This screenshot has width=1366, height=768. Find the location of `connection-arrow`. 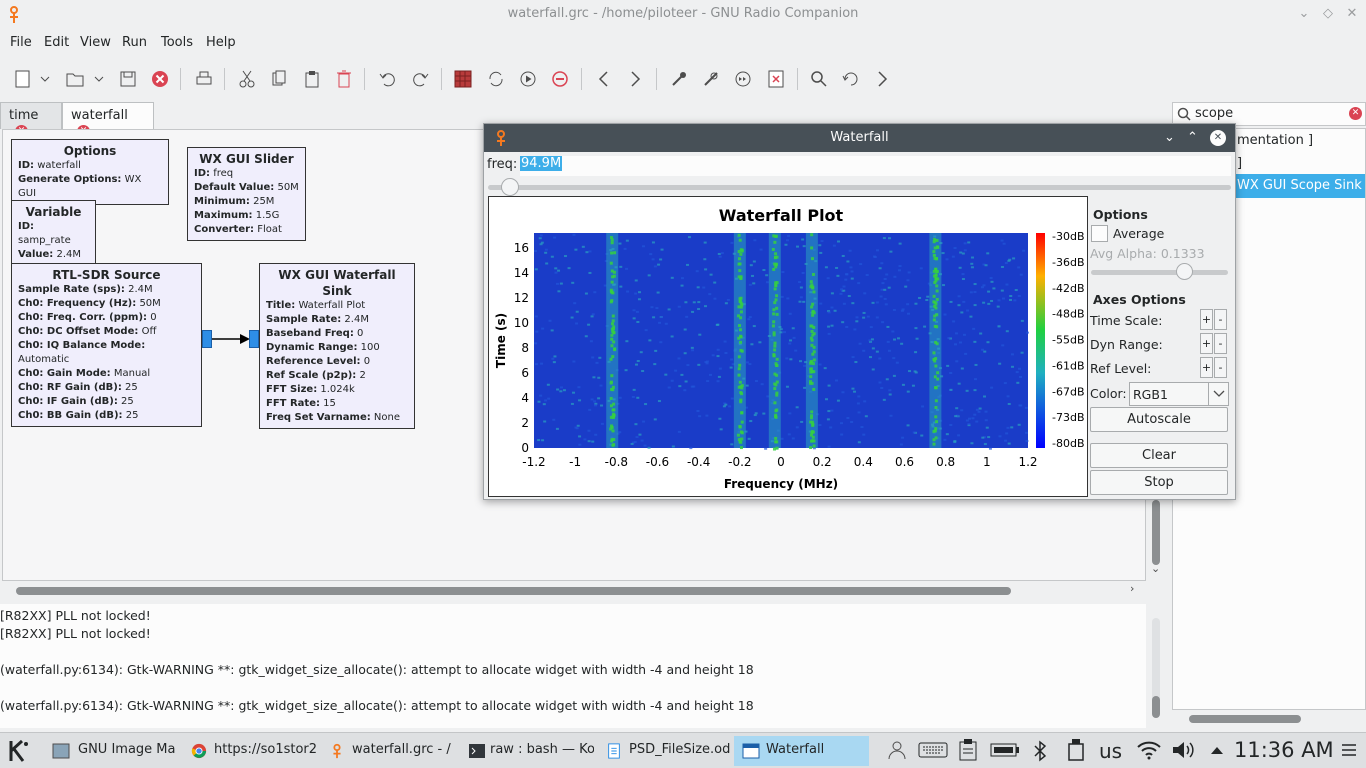

connection-arrow is located at coordinates (232, 339).